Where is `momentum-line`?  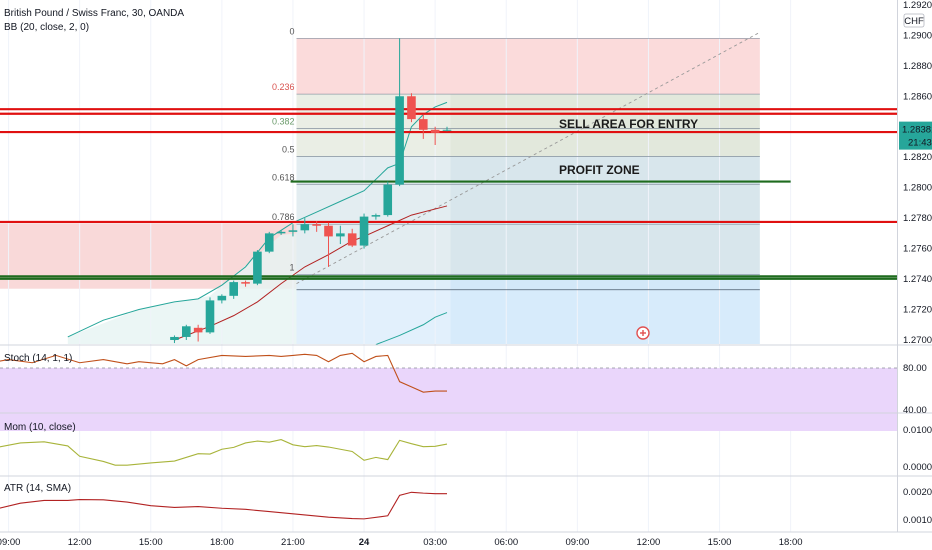 momentum-line is located at coordinates (224, 452).